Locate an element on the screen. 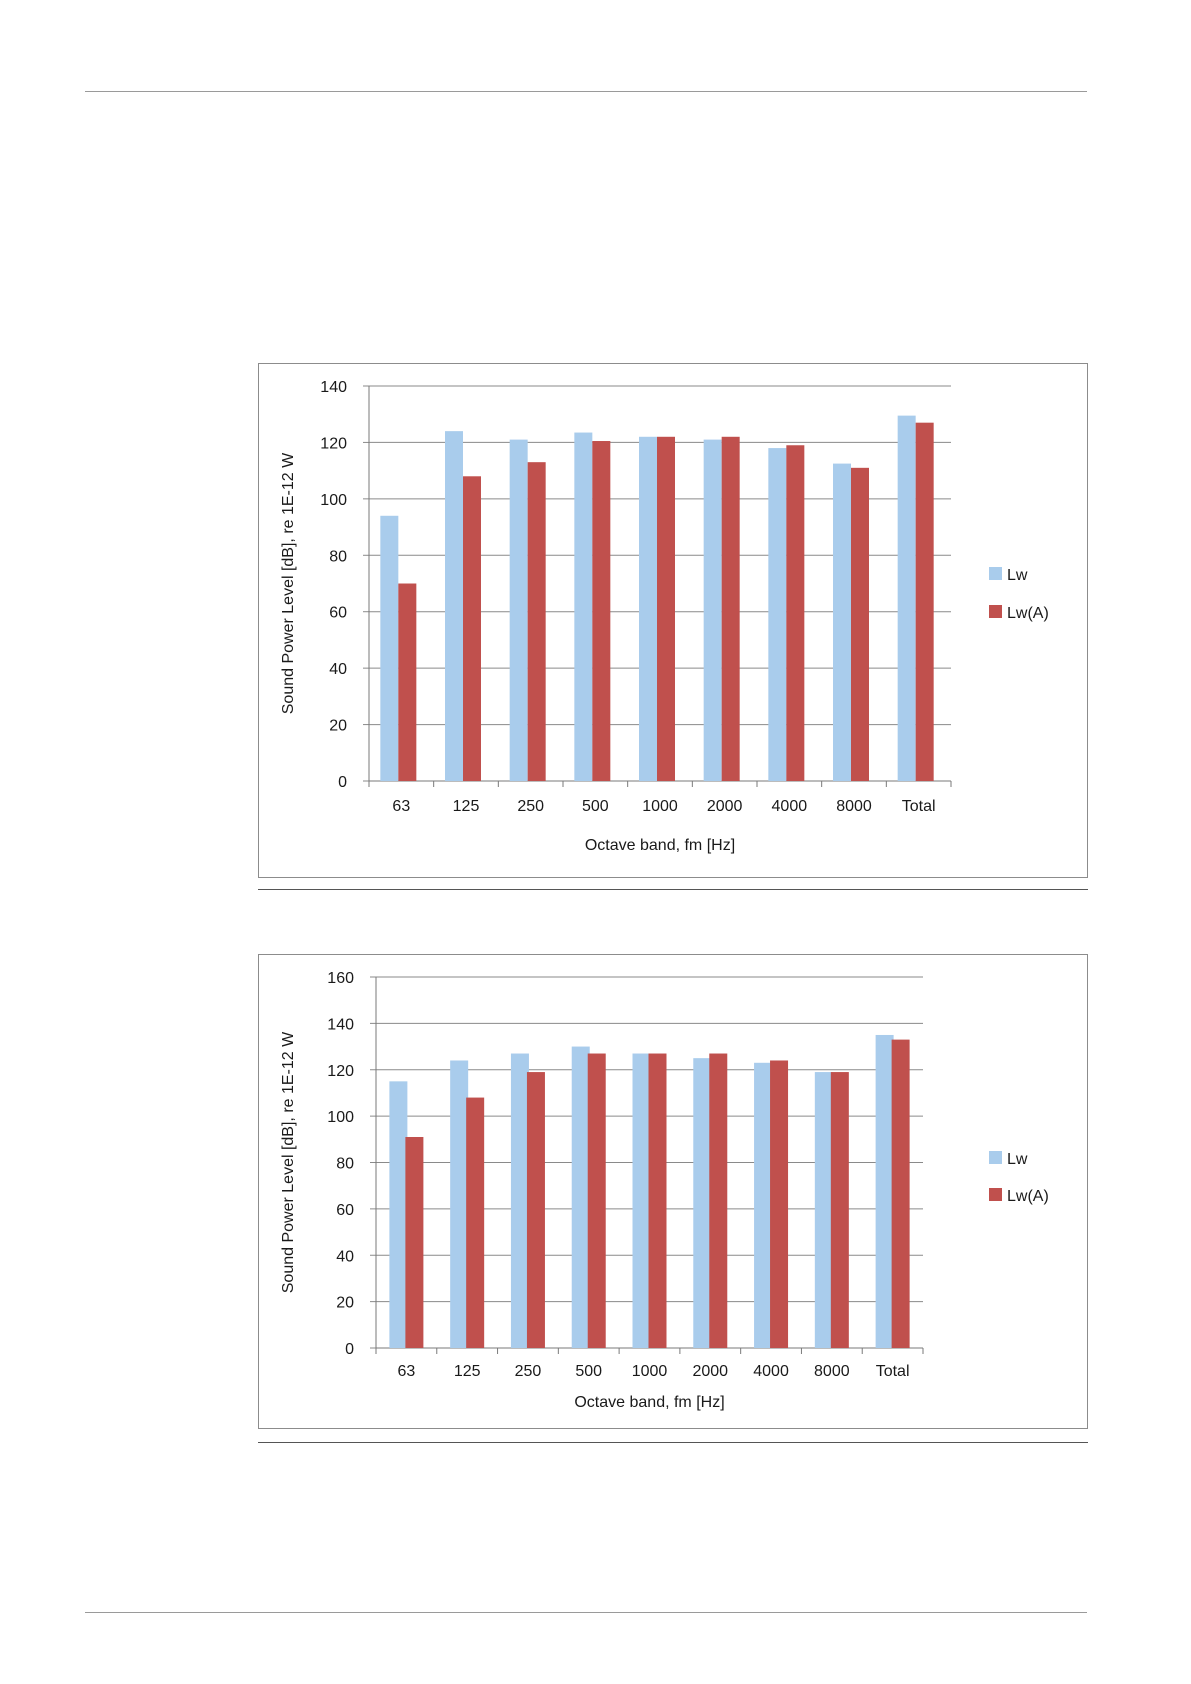  chart-1-caption-rule is located at coordinates (673, 889).